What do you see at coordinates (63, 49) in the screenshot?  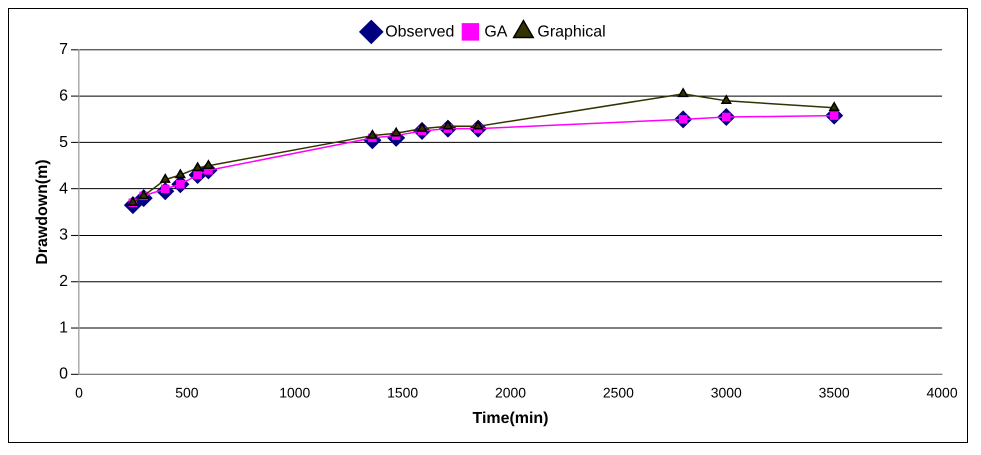 I see `y-tick-label: 7` at bounding box center [63, 49].